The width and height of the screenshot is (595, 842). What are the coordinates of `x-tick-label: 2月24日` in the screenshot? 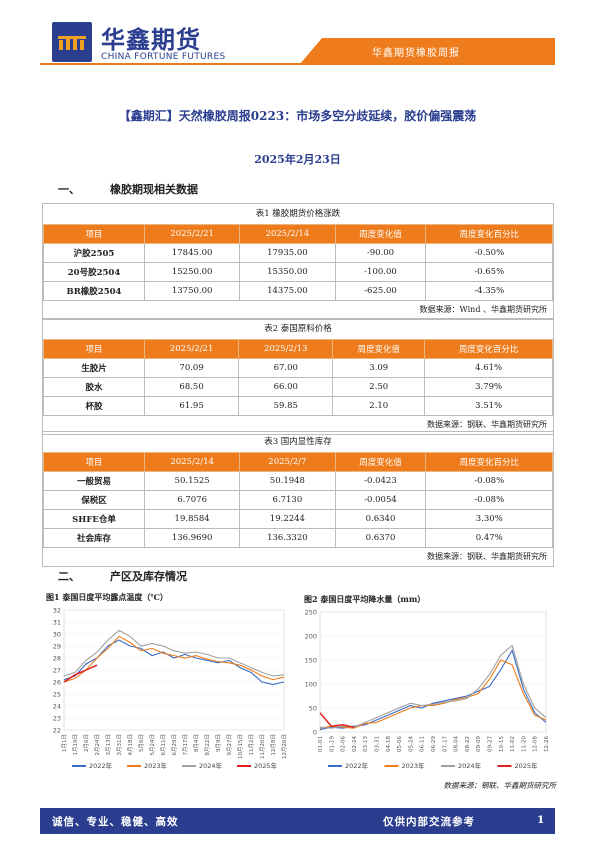 It's located at (97, 745).